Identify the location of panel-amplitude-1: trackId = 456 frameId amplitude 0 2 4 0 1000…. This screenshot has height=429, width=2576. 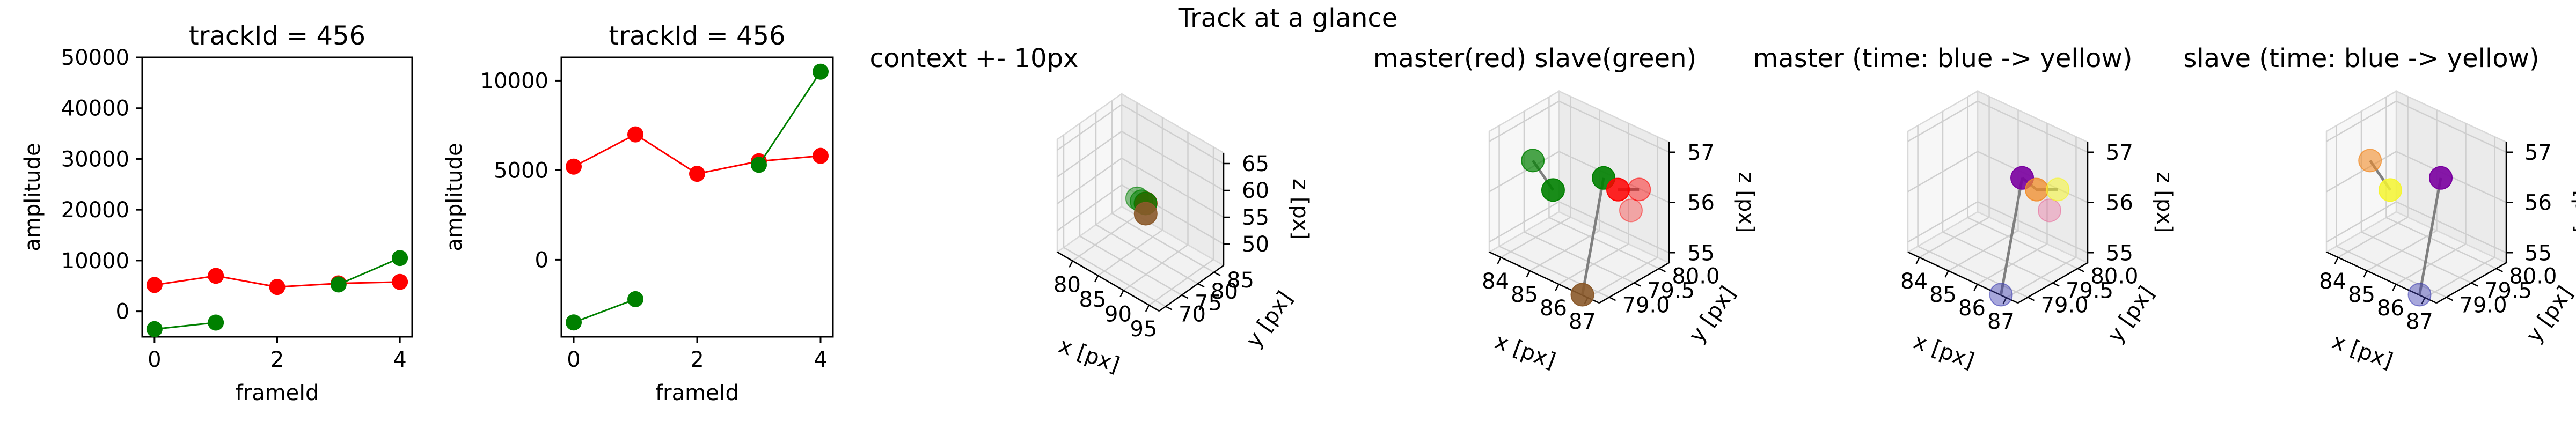
(216, 213).